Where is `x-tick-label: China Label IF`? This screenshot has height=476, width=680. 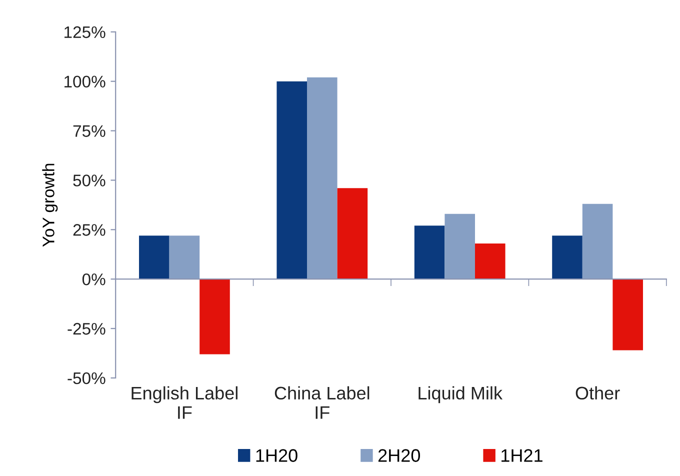
x-tick-label: China Label IF is located at coordinates (322, 402).